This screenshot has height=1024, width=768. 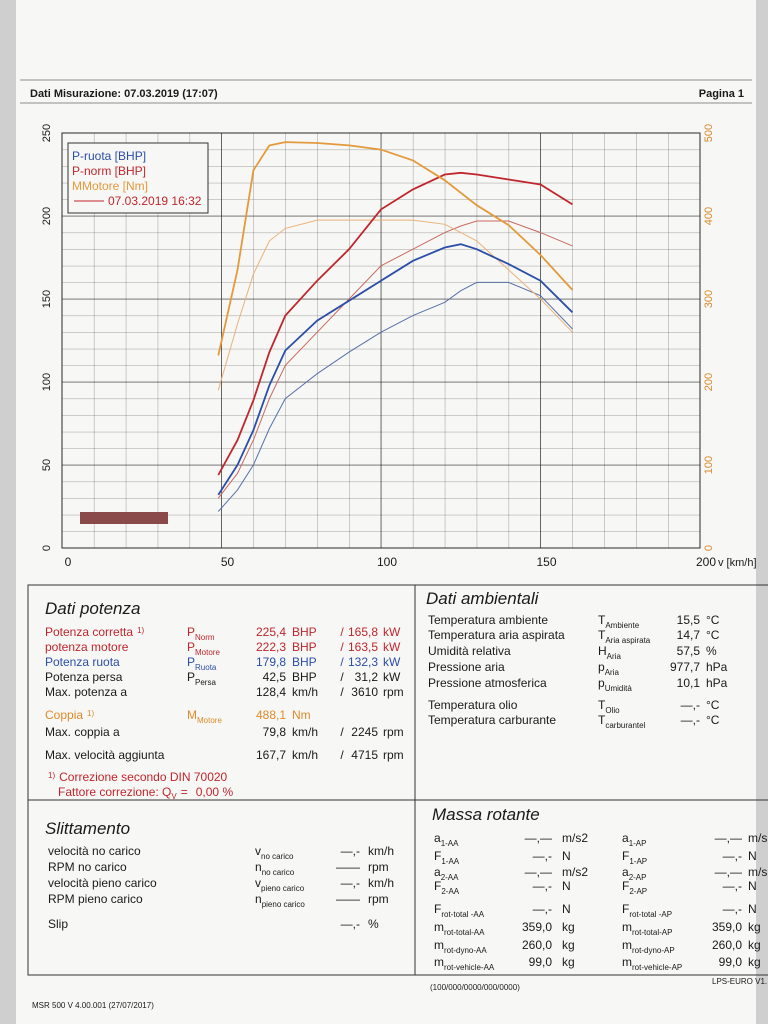 I want to click on row-unit-text: °C, so click(x=713, y=635).